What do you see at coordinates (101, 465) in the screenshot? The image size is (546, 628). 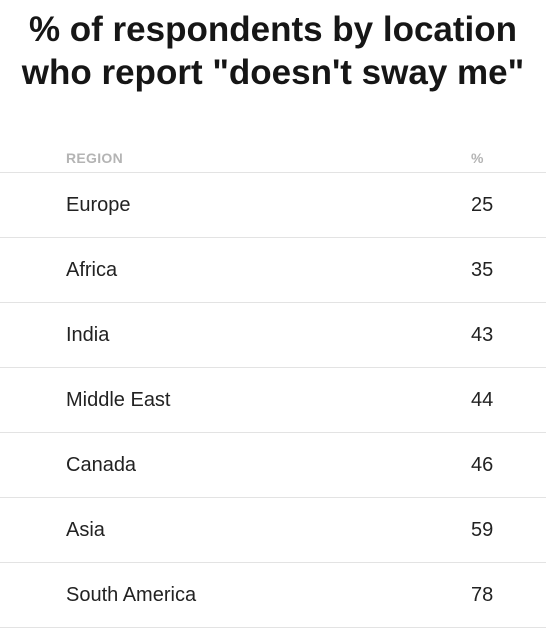 I see `region-label: Canada` at bounding box center [101, 465].